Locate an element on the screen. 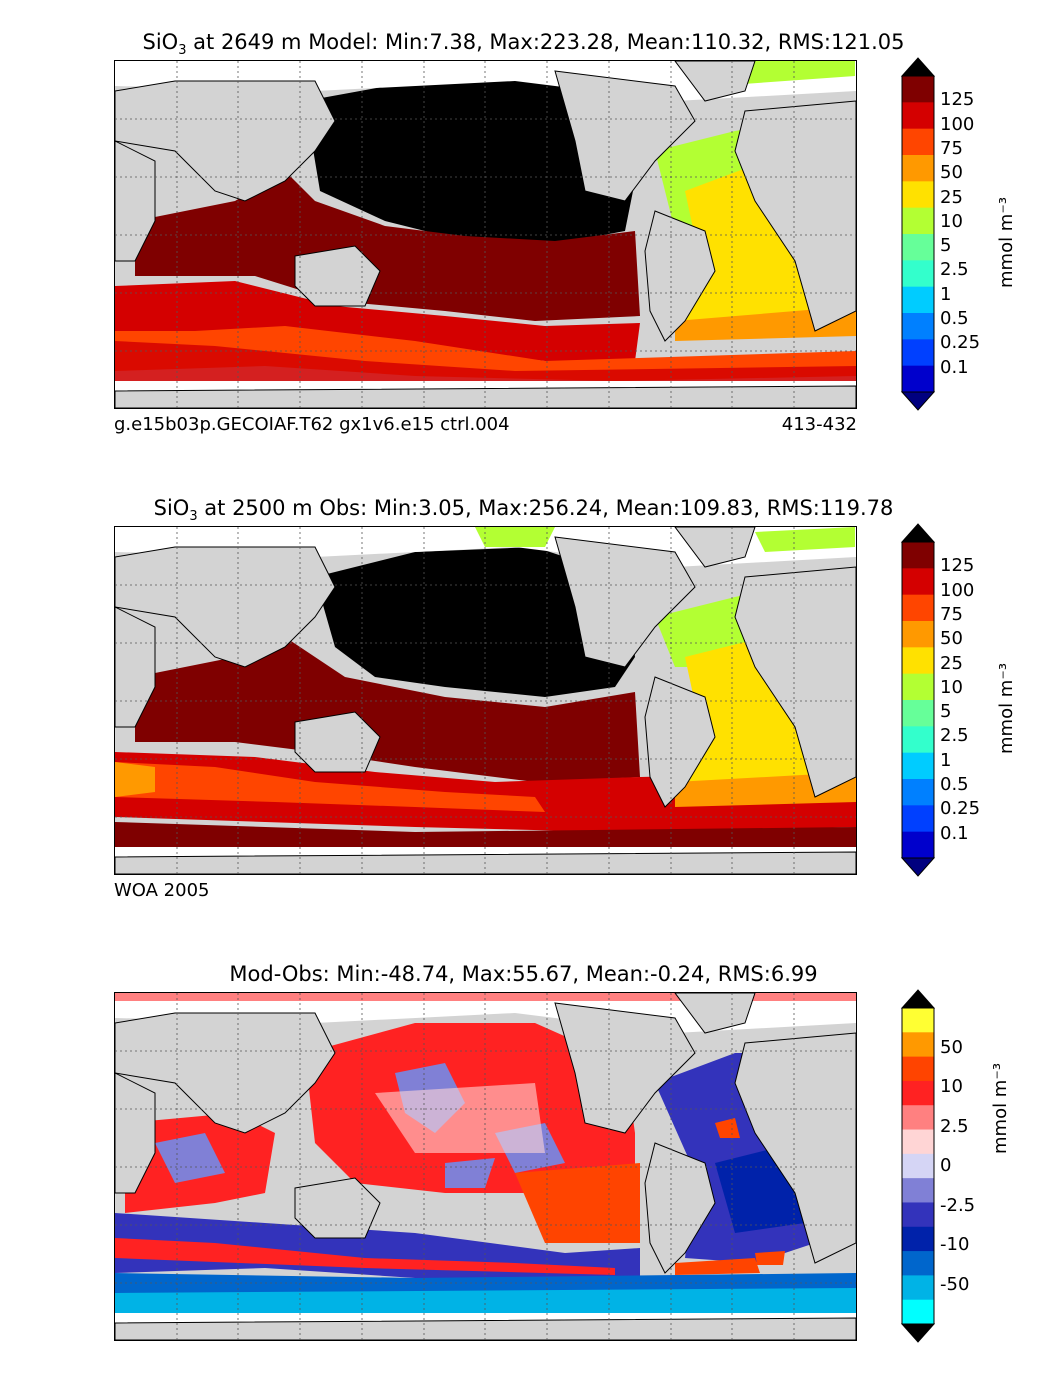 The image size is (1047, 1392). colorbar-tick-label: 0 is located at coordinates (946, 1165).